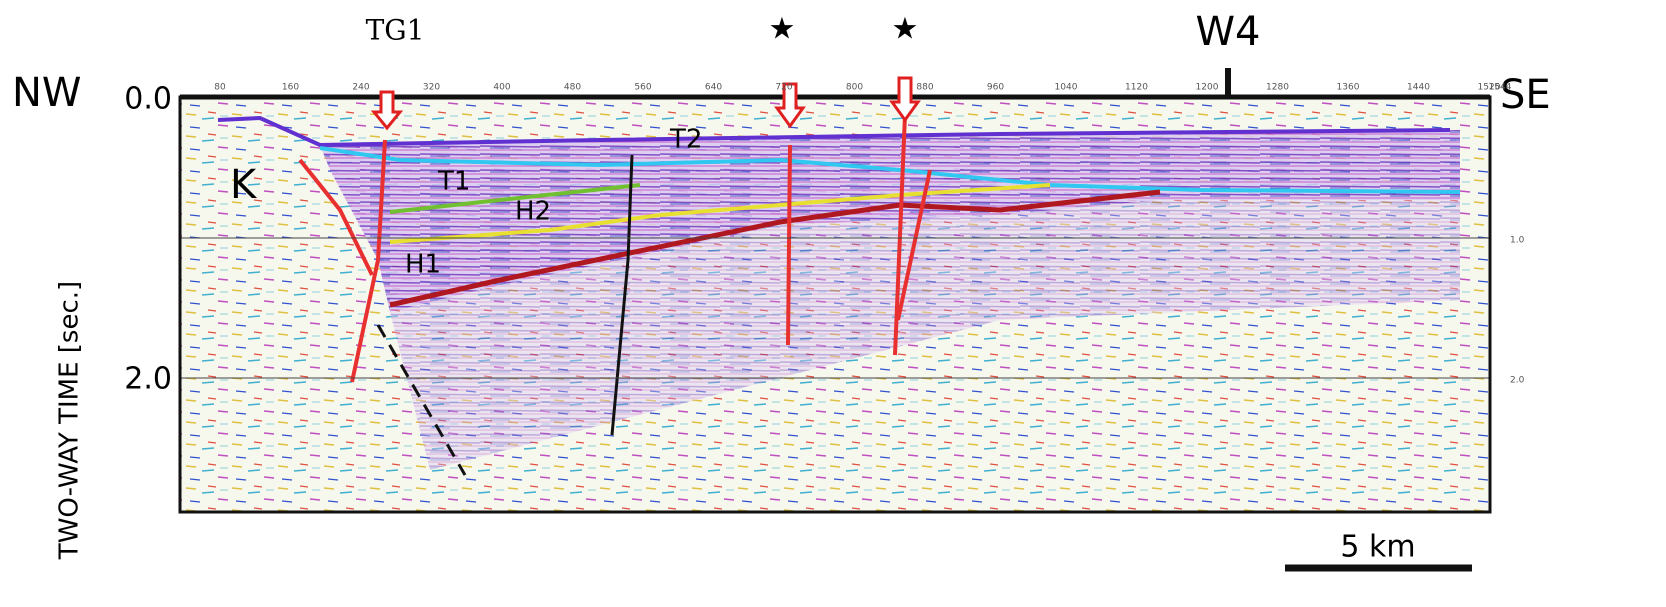 The height and width of the screenshot is (607, 1666). What do you see at coordinates (572, 88) in the screenshot?
I see `top-tick-label: 480` at bounding box center [572, 88].